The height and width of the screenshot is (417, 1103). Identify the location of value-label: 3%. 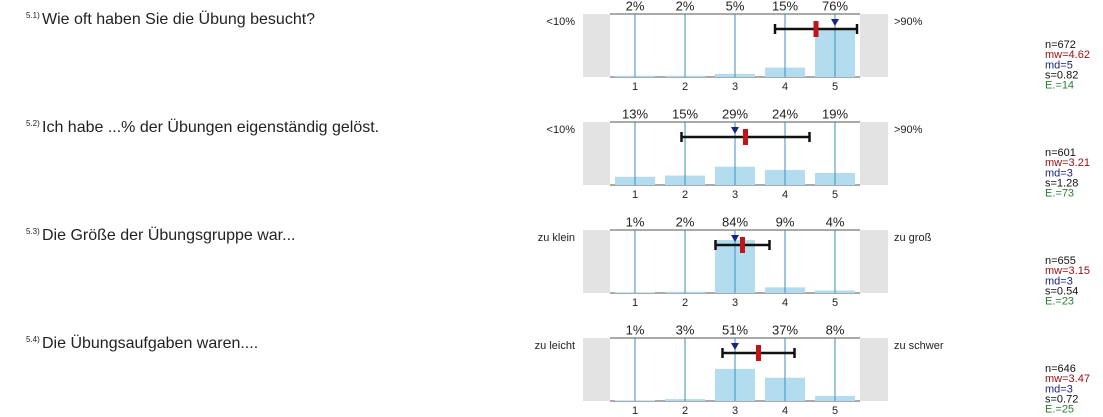
(685, 329).